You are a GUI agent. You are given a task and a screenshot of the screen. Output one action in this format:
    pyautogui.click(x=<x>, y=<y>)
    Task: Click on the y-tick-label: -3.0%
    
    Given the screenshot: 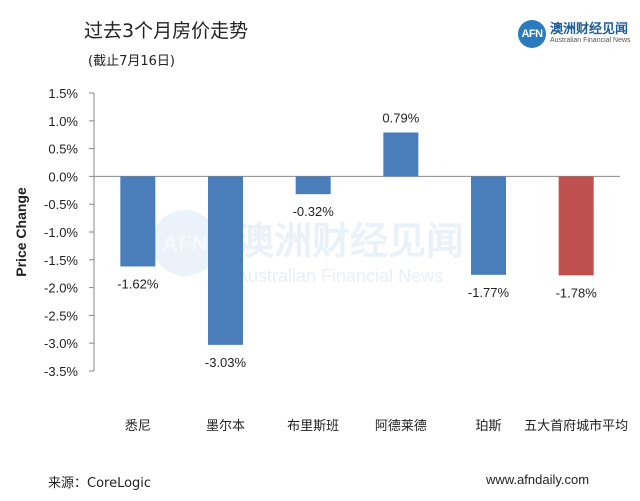 What is the action you would take?
    pyautogui.click(x=61, y=343)
    